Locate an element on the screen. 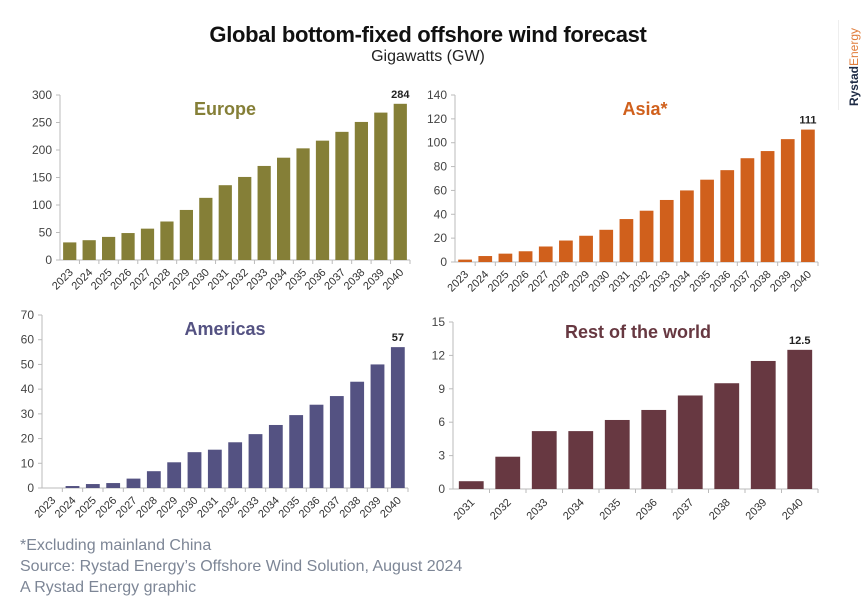  y-tick-label: 6 is located at coordinates (441, 422).